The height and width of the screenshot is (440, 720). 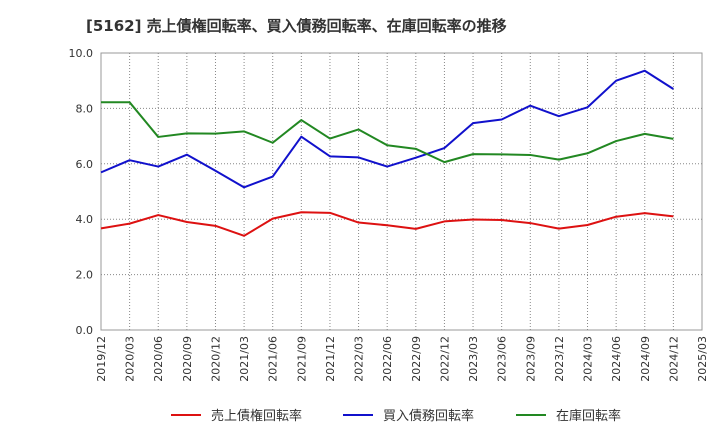 What do you see at coordinates (215, 359) in the screenshot?
I see `x-tick-label: 2020/12` at bounding box center [215, 359].